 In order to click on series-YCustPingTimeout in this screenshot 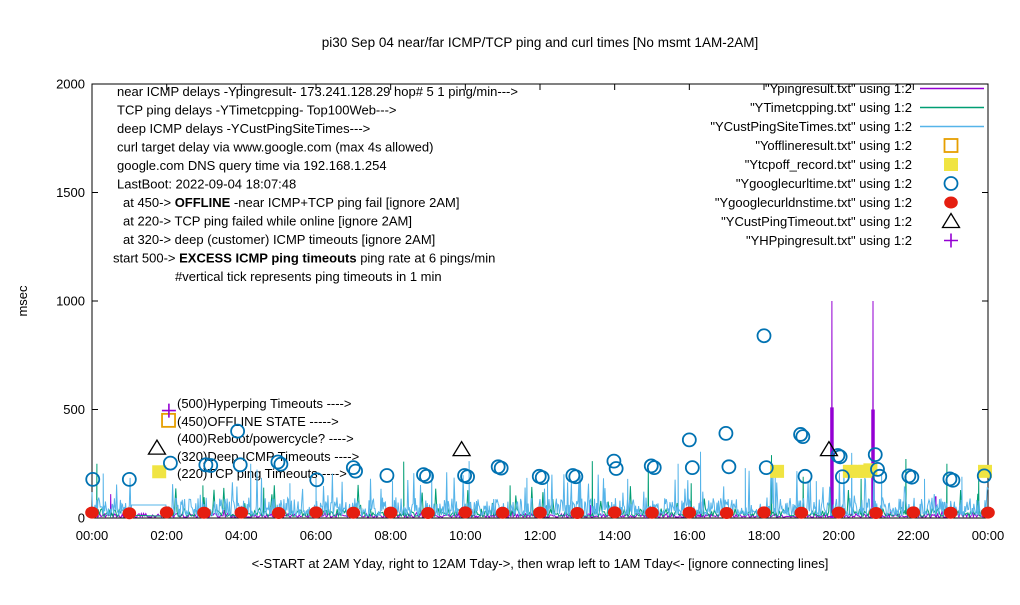, I will do `click(493, 447)`.